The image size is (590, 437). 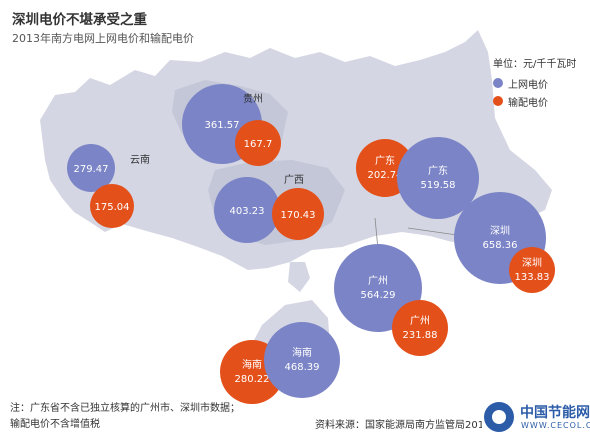 I want to click on footnote: 注：广东省不含已独立核算的广州市、深圳市数据； 输配电价不含增值税, so click(x=125, y=417).